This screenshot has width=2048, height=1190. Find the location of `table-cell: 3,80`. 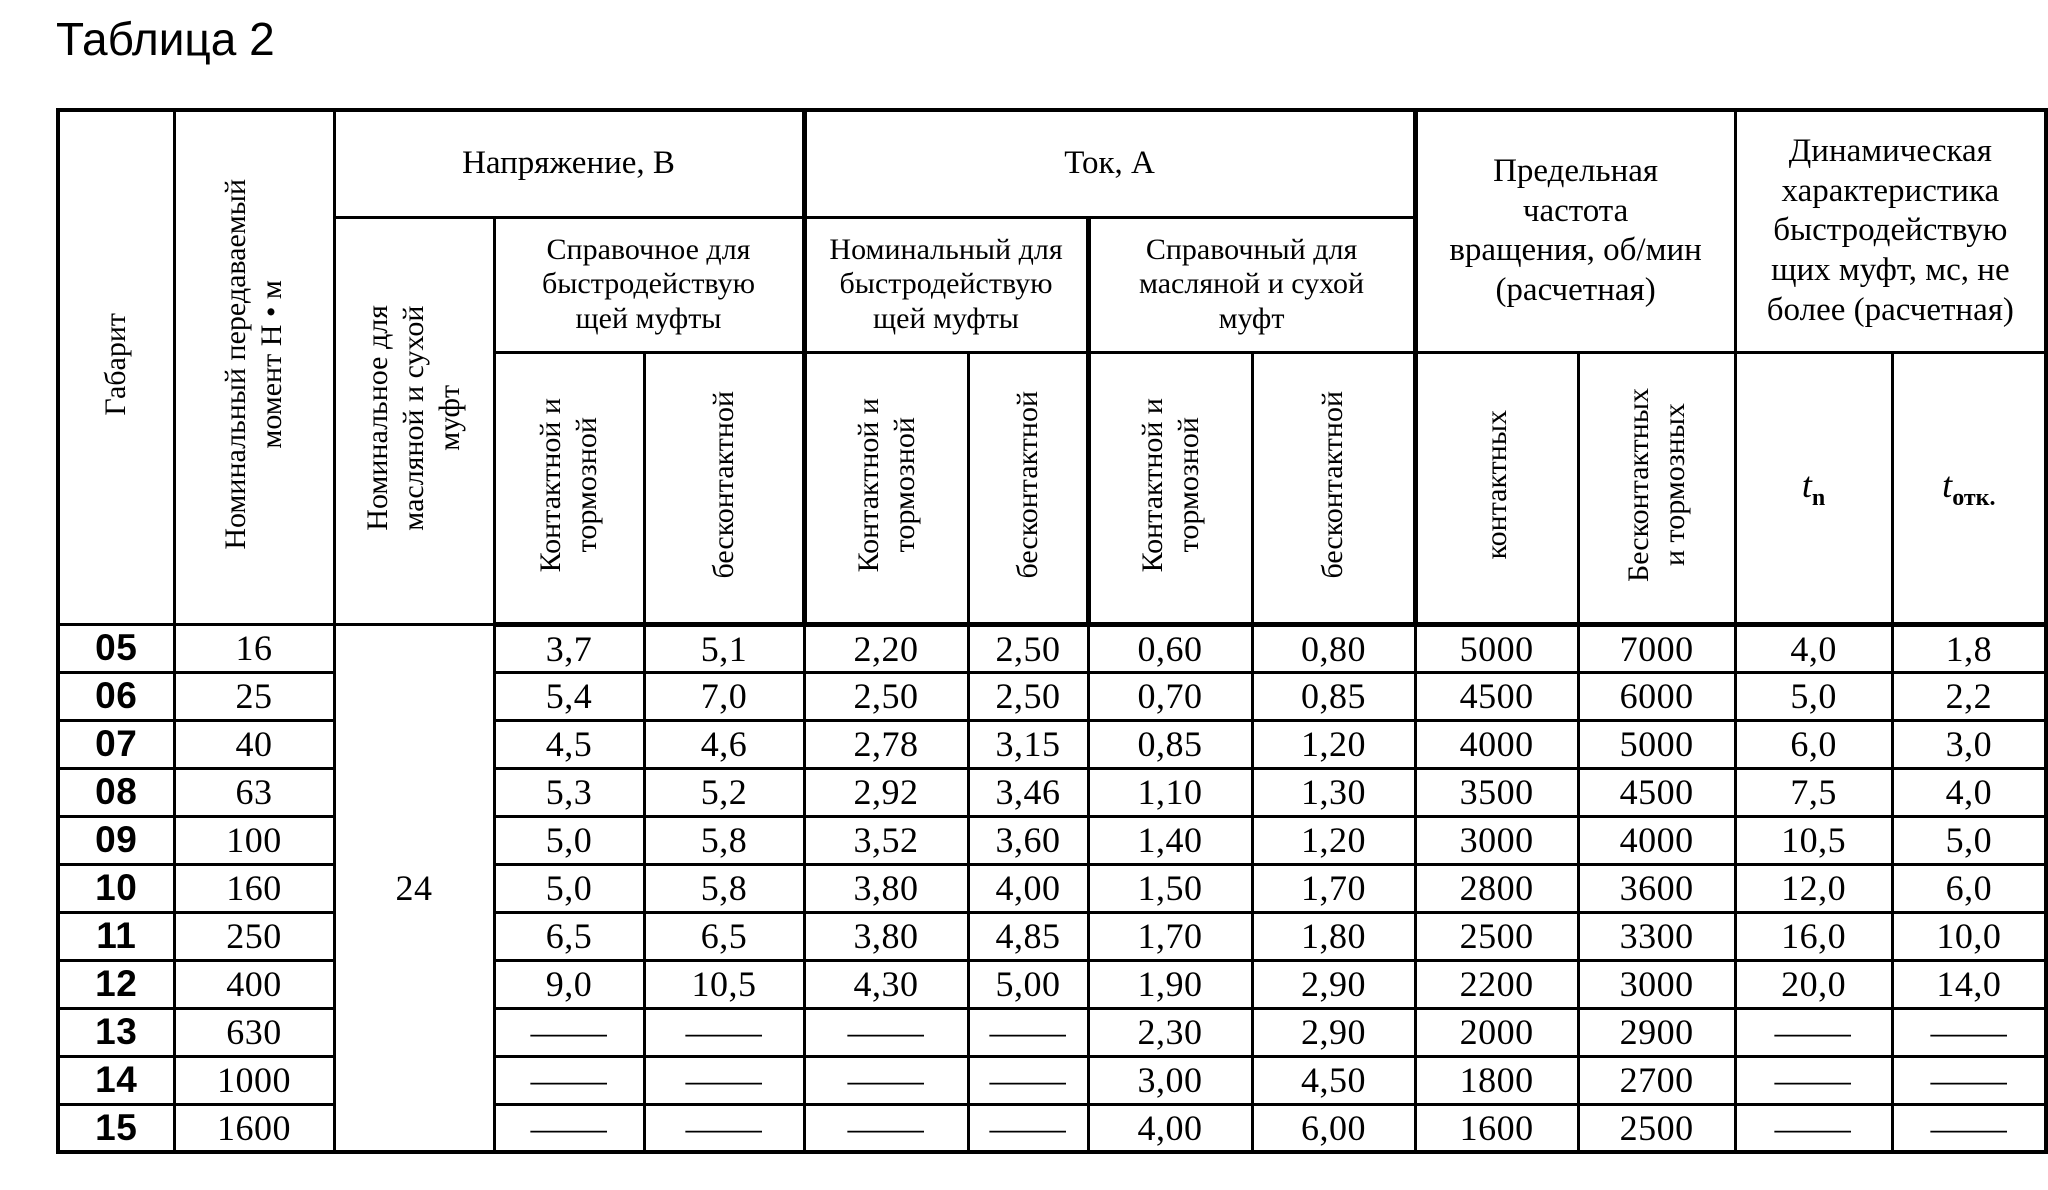

table-cell: 3,80 is located at coordinates (886, 936).